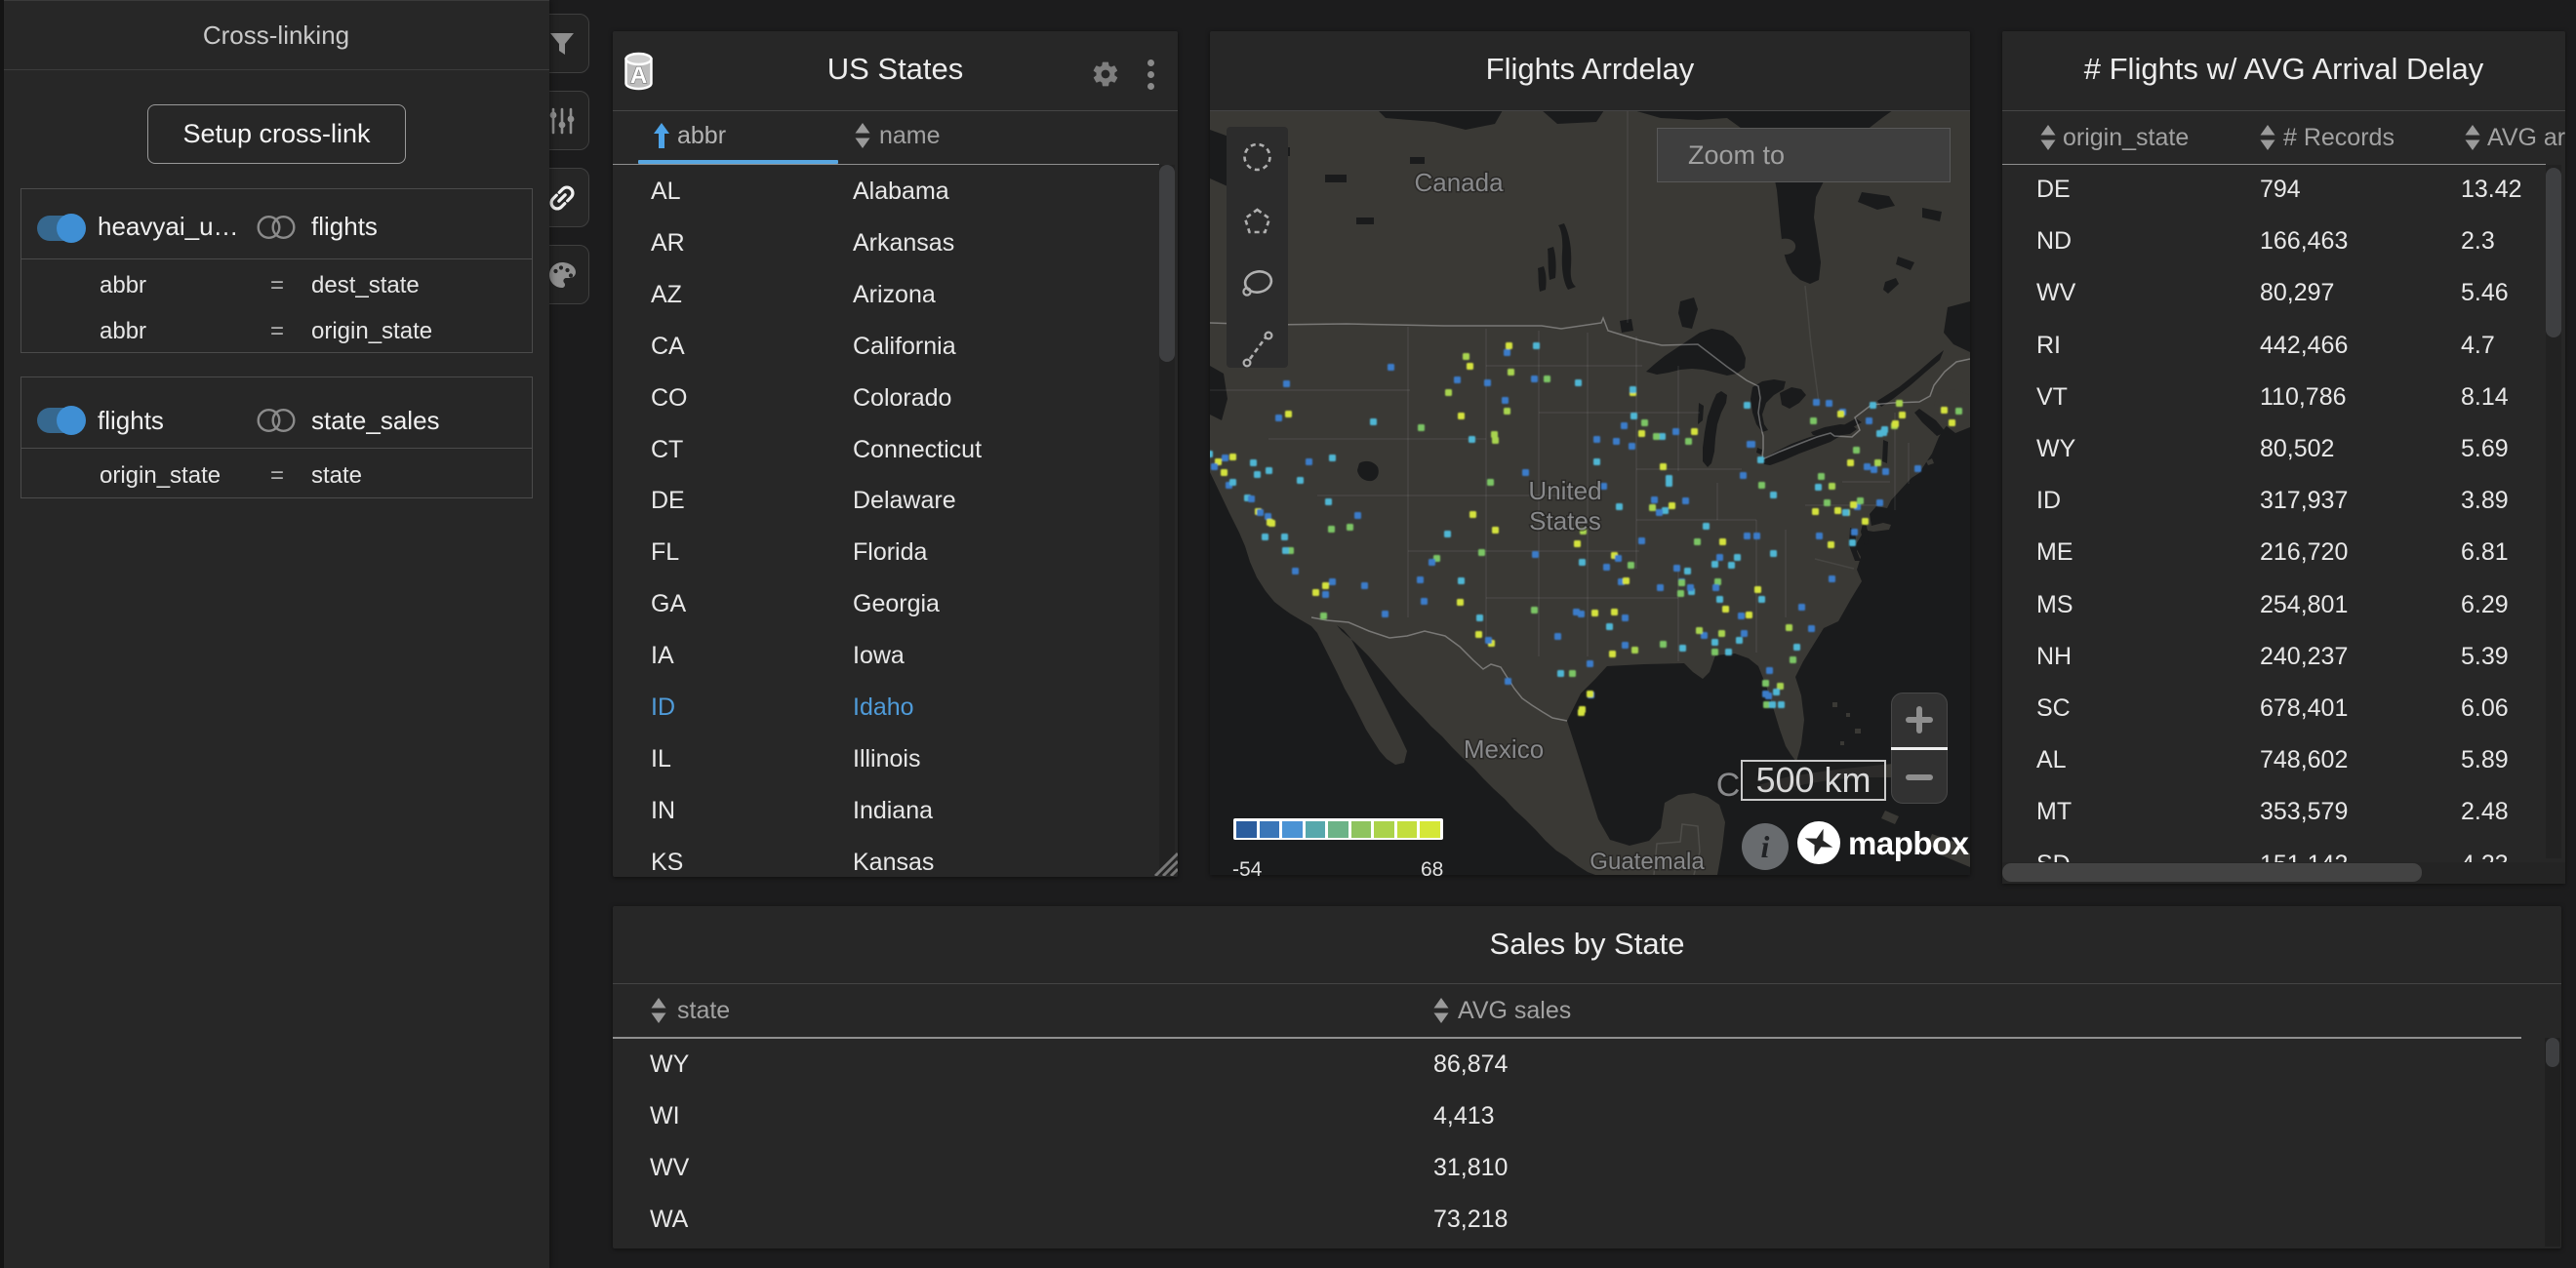 This screenshot has height=1268, width=2576. What do you see at coordinates (1564, 491) in the screenshot?
I see `svg-text: United` at bounding box center [1564, 491].